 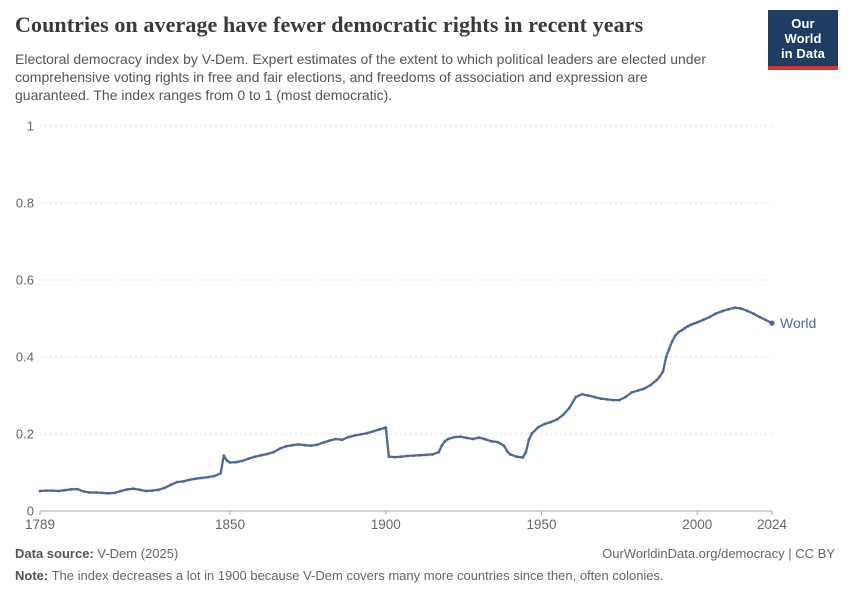 I want to click on y-tick-label: 0.4, so click(x=25, y=357).